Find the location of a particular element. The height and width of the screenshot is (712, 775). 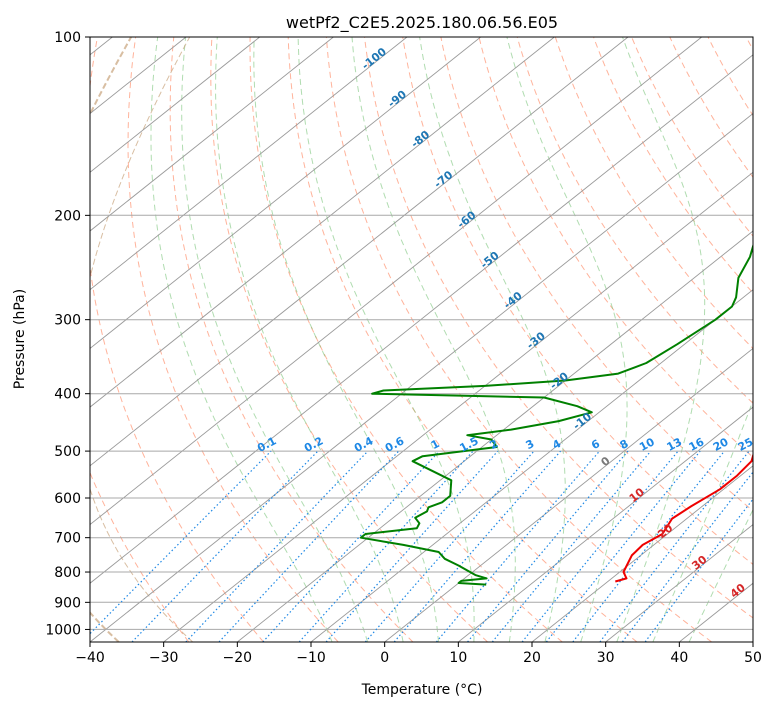

y-tick-label: 900 is located at coordinates (67, 603).